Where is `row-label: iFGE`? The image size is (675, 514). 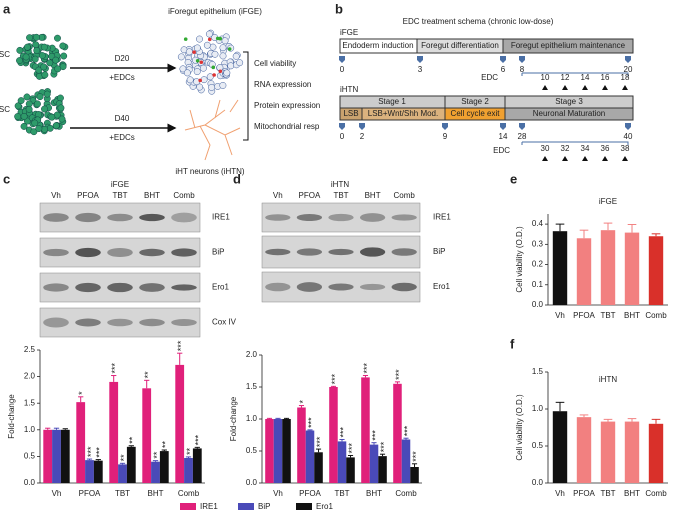
row-label: iFGE is located at coordinates (349, 32).